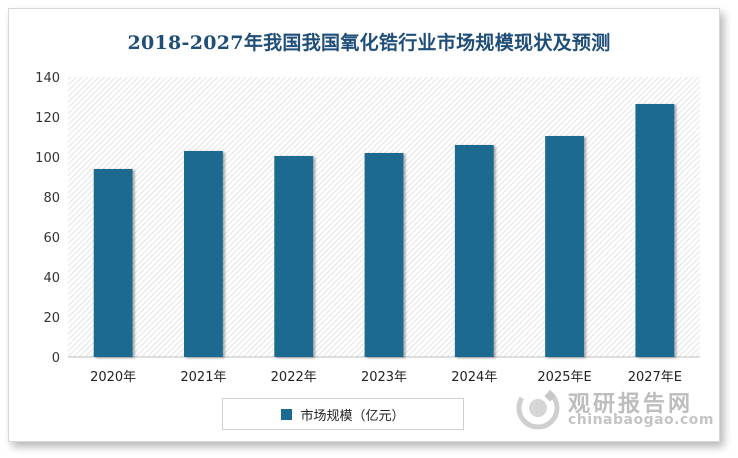 The image size is (738, 458). Describe the element at coordinates (538, 408) in the screenshot. I see `watermark-logo-icon` at that location.